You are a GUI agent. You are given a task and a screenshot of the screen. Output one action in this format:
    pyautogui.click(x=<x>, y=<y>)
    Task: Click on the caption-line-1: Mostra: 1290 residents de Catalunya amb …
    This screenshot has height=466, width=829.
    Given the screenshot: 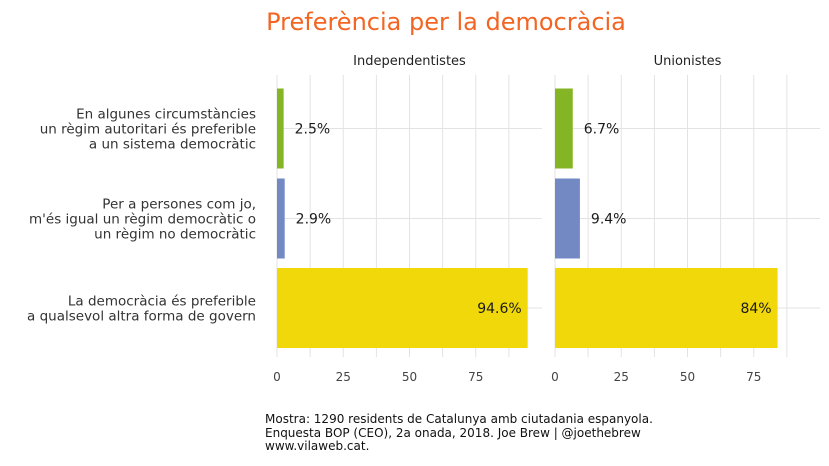 What is the action you would take?
    pyautogui.click(x=459, y=419)
    